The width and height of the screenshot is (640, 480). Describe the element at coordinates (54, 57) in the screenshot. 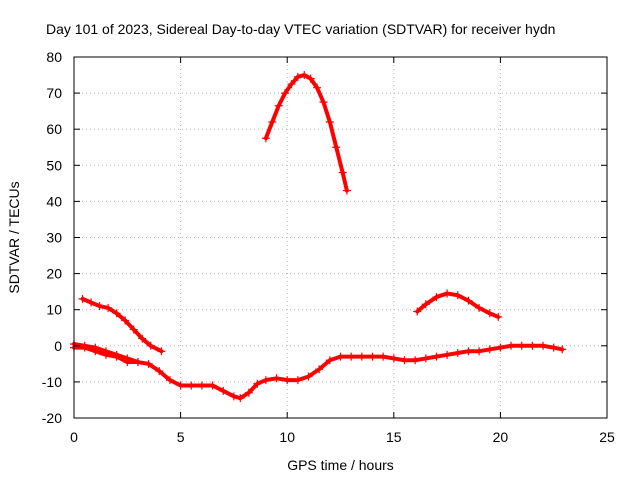

I see `y-tick-label: 80` at that location.